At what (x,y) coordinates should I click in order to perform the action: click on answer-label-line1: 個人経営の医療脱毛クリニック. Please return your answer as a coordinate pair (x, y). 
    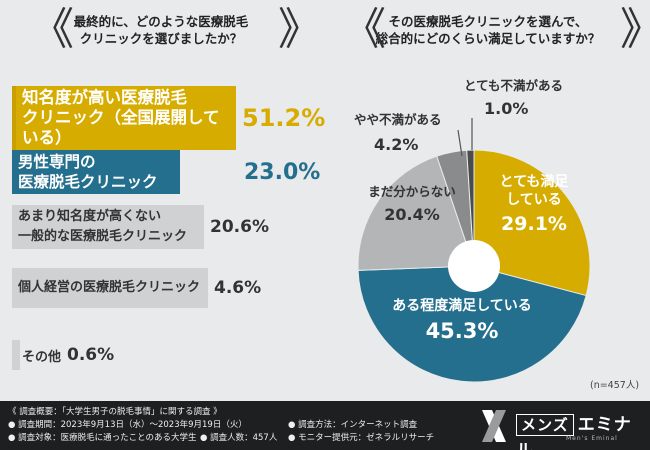
    Looking at the image, I should click on (109, 287).